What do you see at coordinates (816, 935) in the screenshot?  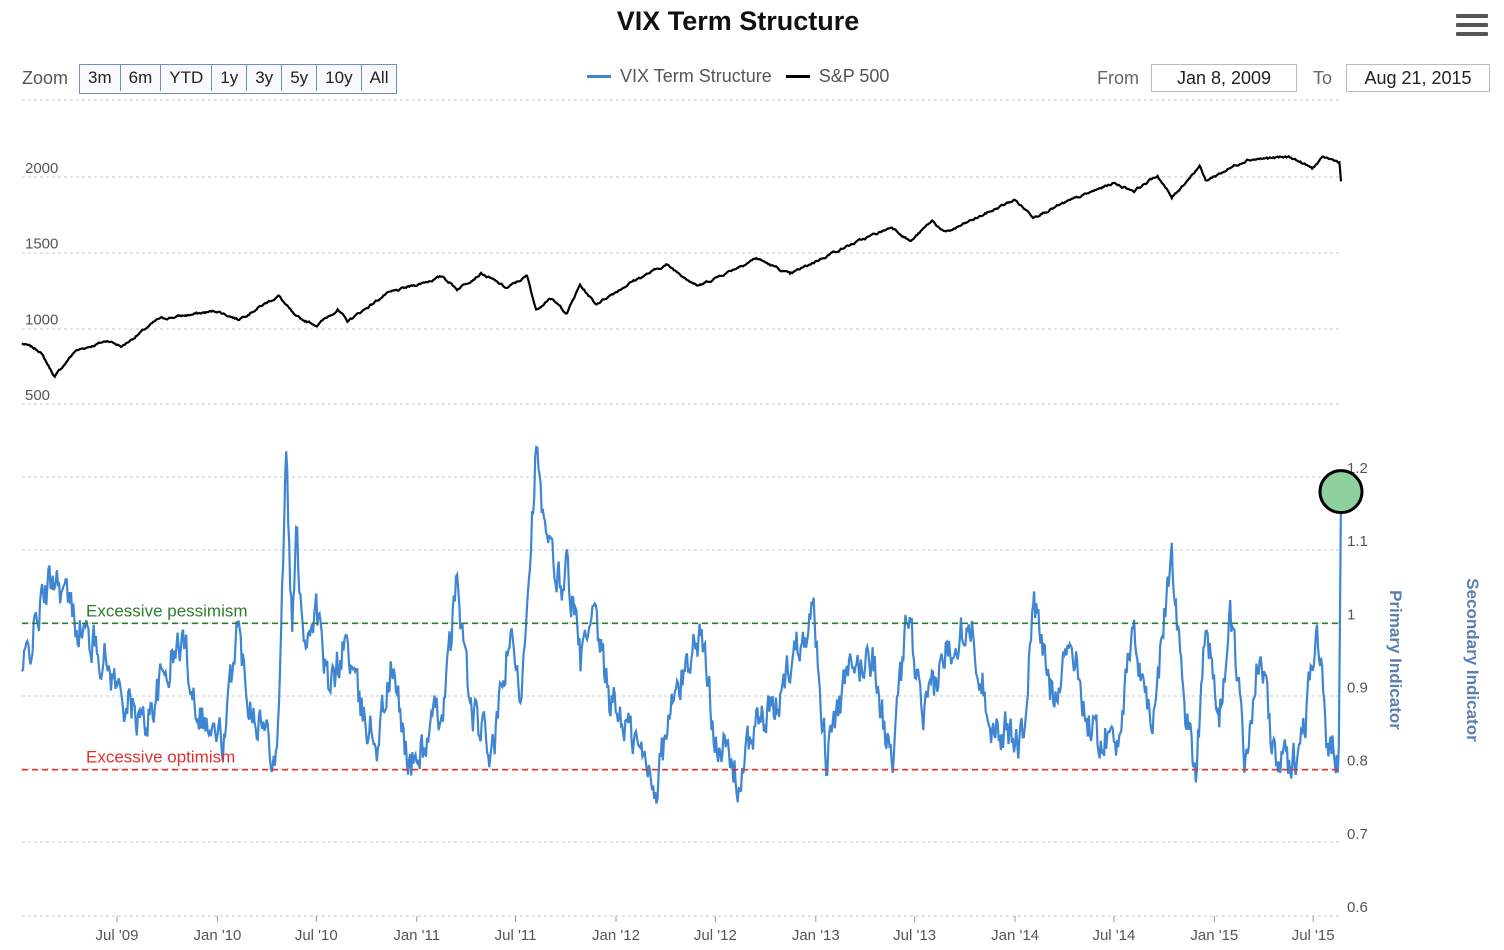 I see `x-tick-label: Jan '13` at bounding box center [816, 935].